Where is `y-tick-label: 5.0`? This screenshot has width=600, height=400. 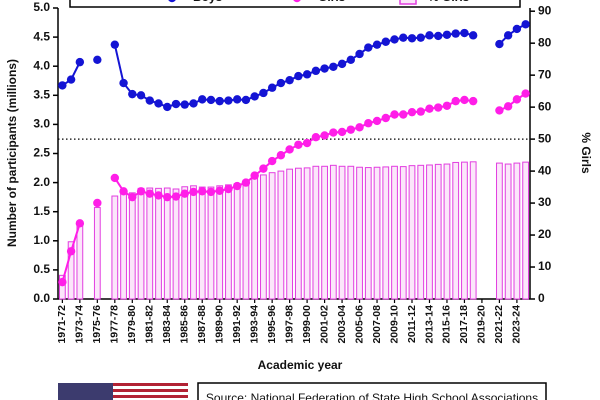 y-tick-label: 5.0 is located at coordinates (41, 7).